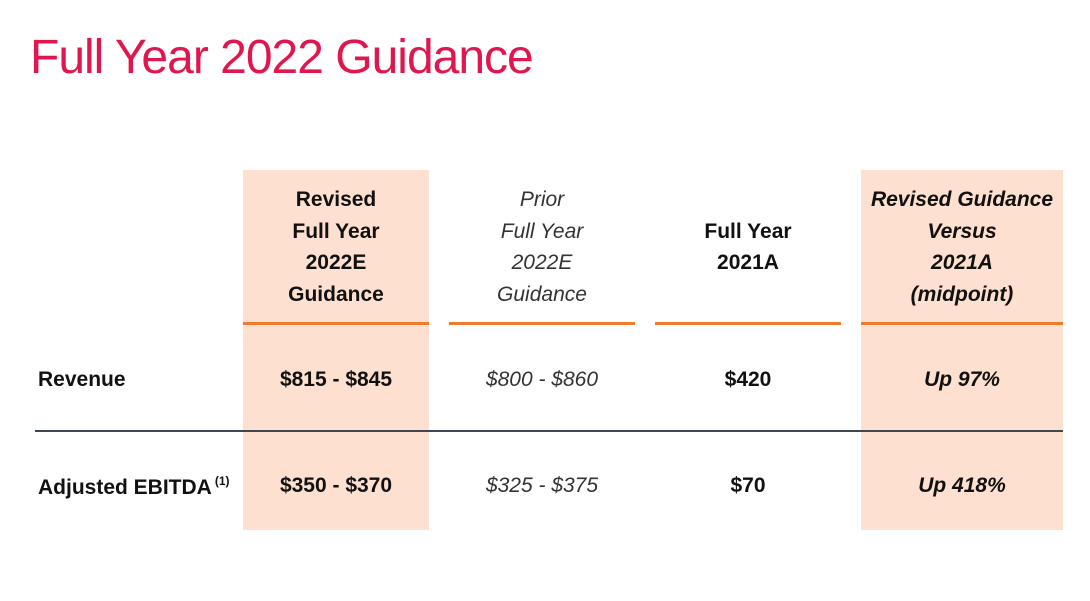 The width and height of the screenshot is (1090, 601). Describe the element at coordinates (125, 487) in the screenshot. I see `row-label-text: Adjusted EBITDA` at that location.